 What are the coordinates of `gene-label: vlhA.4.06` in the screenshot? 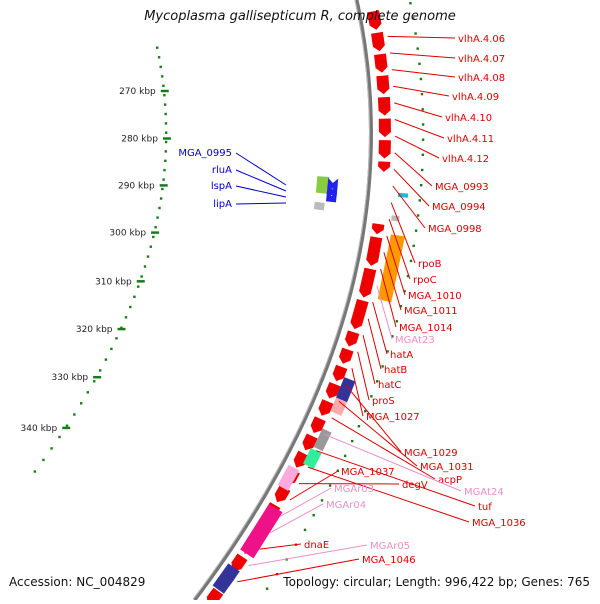 It's located at (481, 39).